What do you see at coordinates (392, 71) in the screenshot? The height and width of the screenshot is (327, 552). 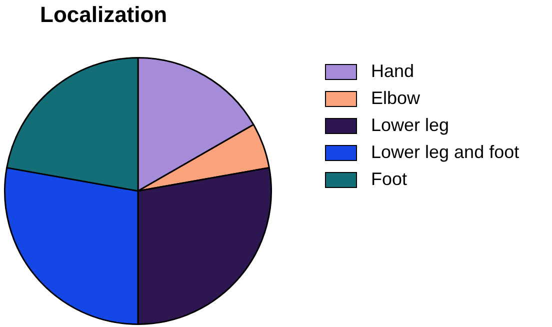 I see `legend-label: Hand` at bounding box center [392, 71].